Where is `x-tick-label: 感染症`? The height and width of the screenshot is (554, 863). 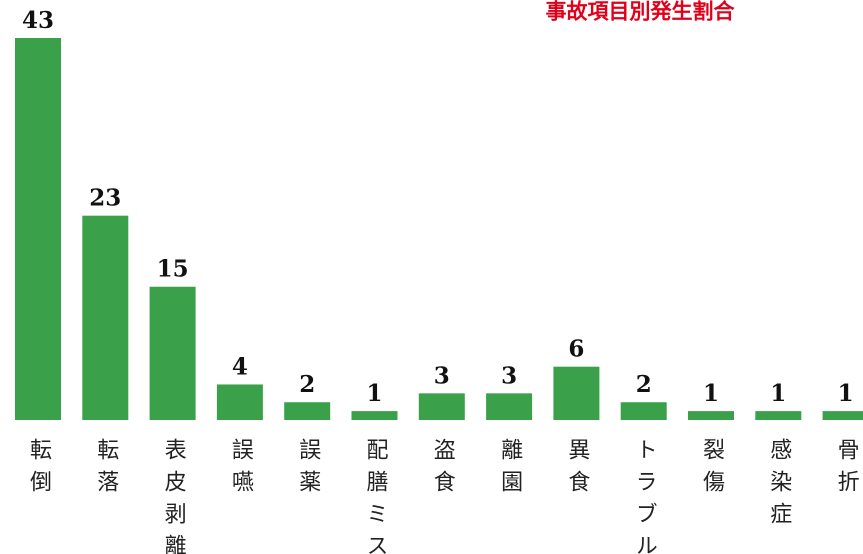
x-tick-label: 感染症 is located at coordinates (779, 486).